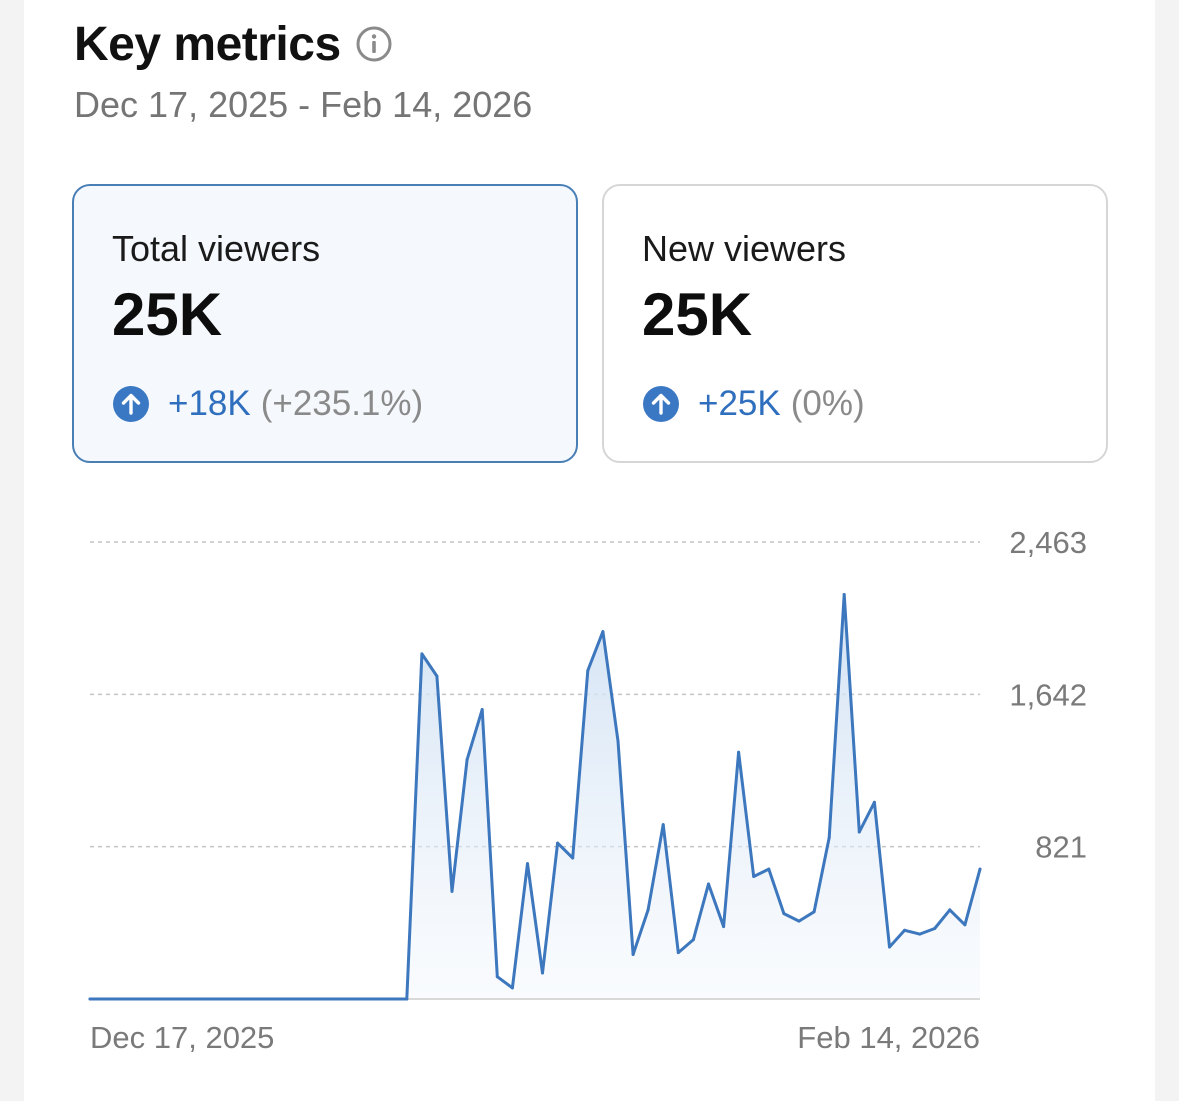  Describe the element at coordinates (182, 1037) in the screenshot. I see `x-tick-label: Dec 17, 2025` at that location.